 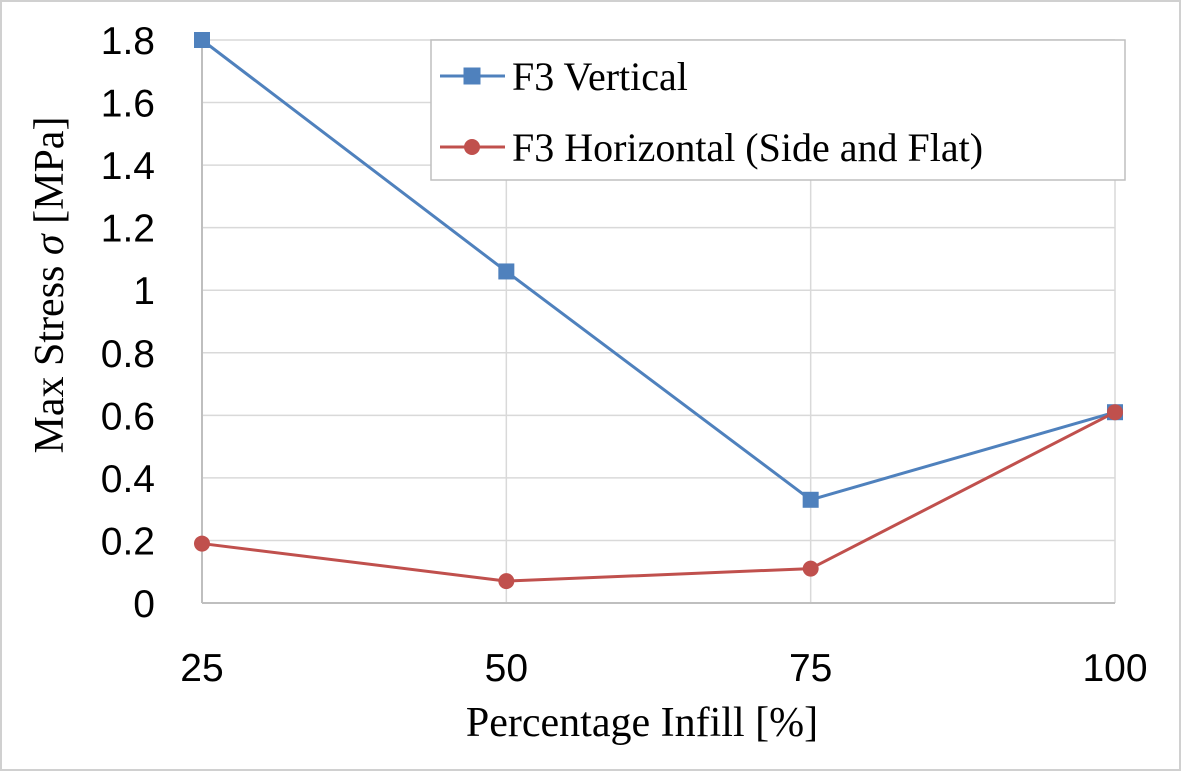 I want to click on y-tick-label: 0.4, so click(x=128, y=479).